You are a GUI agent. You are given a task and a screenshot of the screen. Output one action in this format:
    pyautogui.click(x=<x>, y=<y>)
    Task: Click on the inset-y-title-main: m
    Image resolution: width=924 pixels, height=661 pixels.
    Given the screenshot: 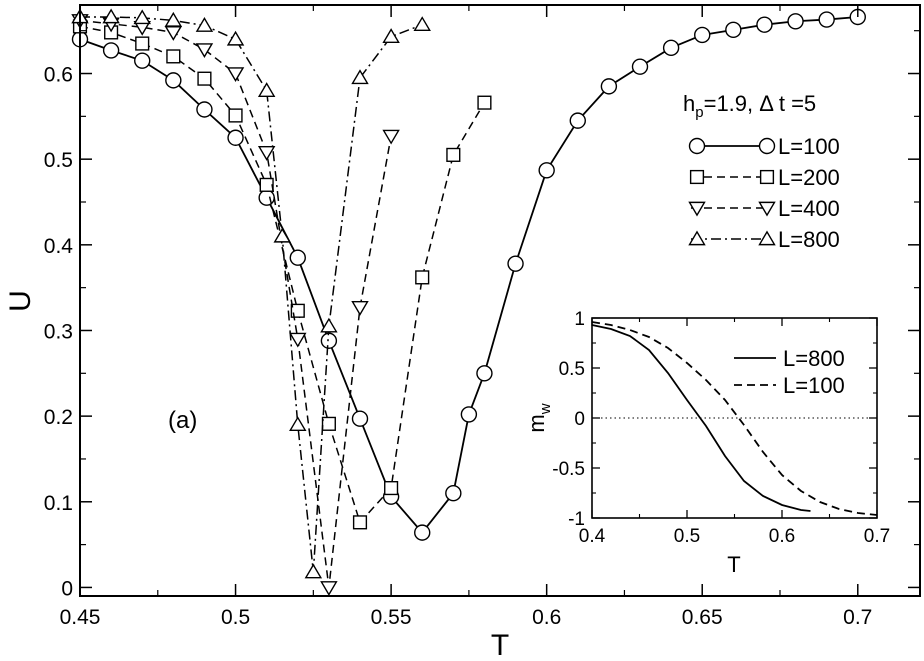 What is the action you would take?
    pyautogui.click(x=536, y=423)
    